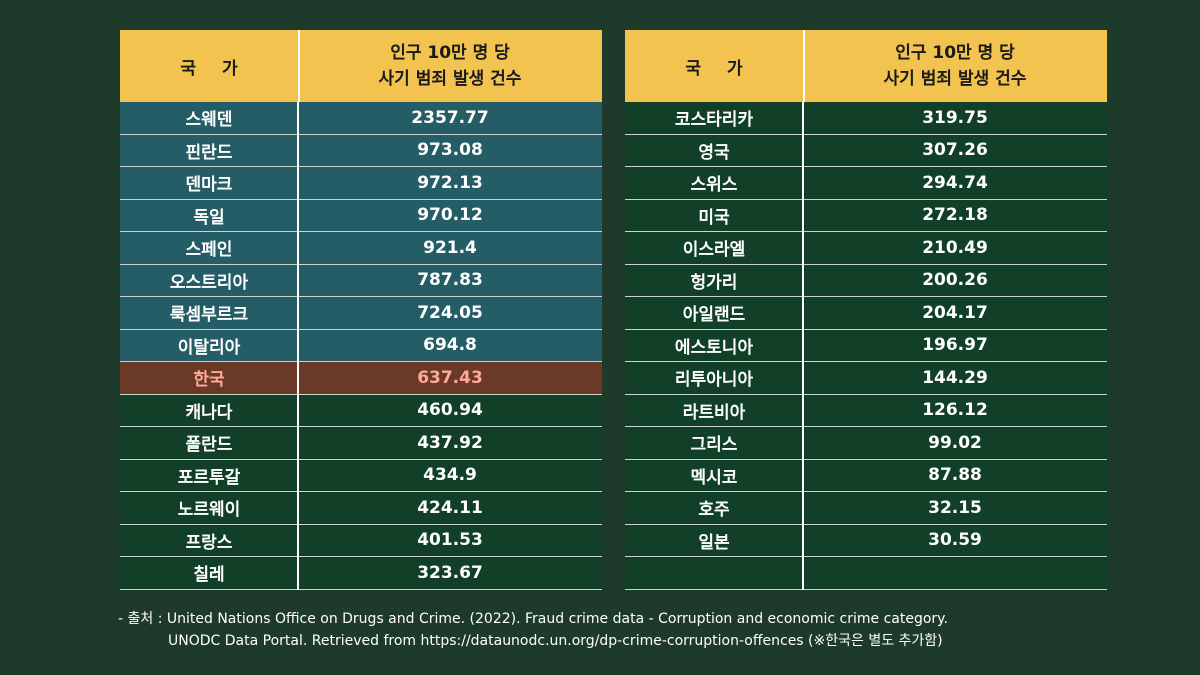 The height and width of the screenshot is (675, 1200). What do you see at coordinates (450, 215) in the screenshot?
I see `value-cell: 970.12` at bounding box center [450, 215].